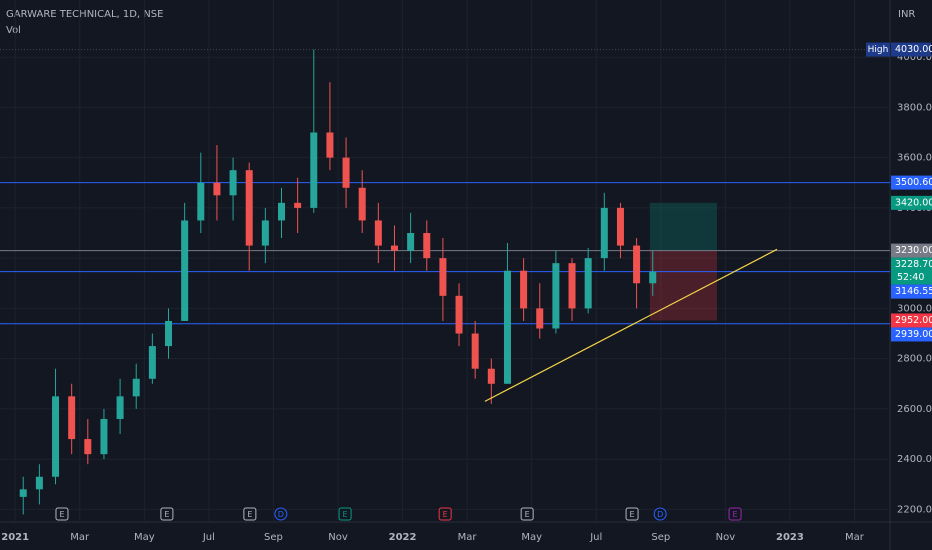  I want to click on price-label: 2952.00, so click(913, 320).